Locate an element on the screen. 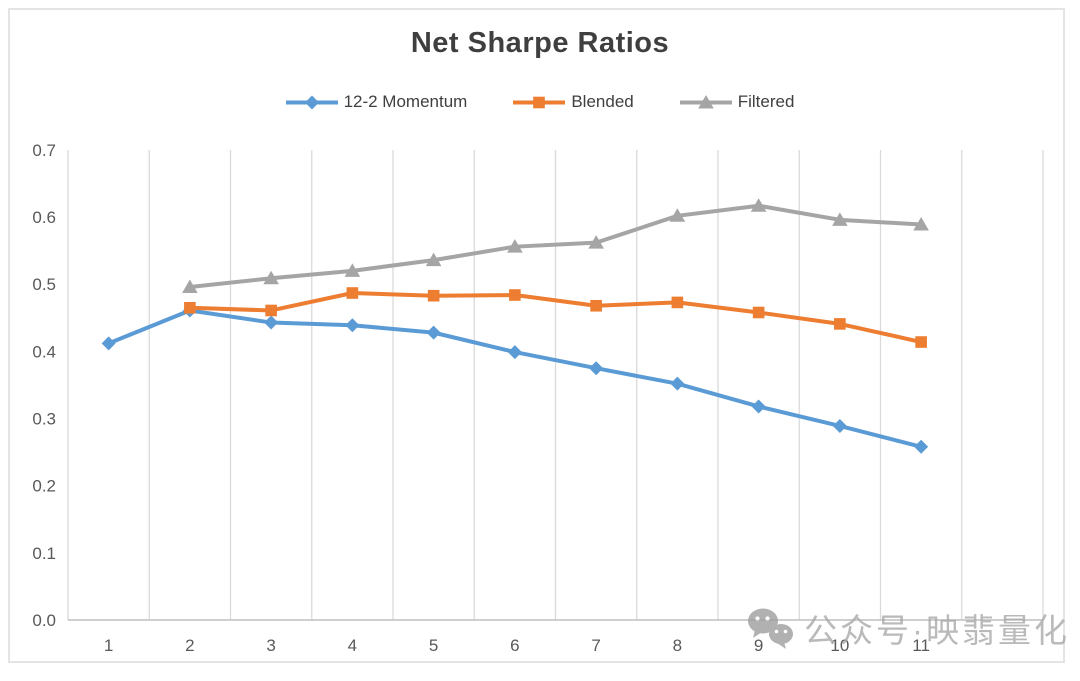 The height and width of the screenshot is (681, 1080). x-axis-tick-label: 2 is located at coordinates (189, 645).